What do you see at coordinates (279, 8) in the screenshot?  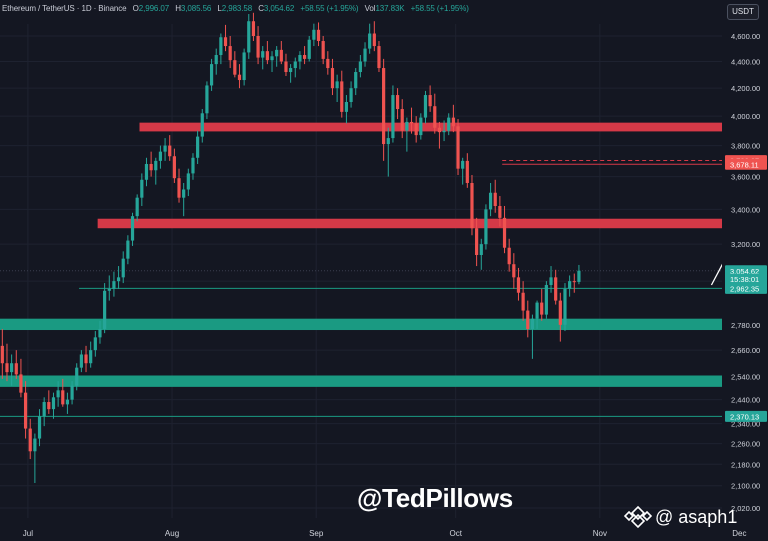 I see `close-value: 3,054.62` at bounding box center [279, 8].